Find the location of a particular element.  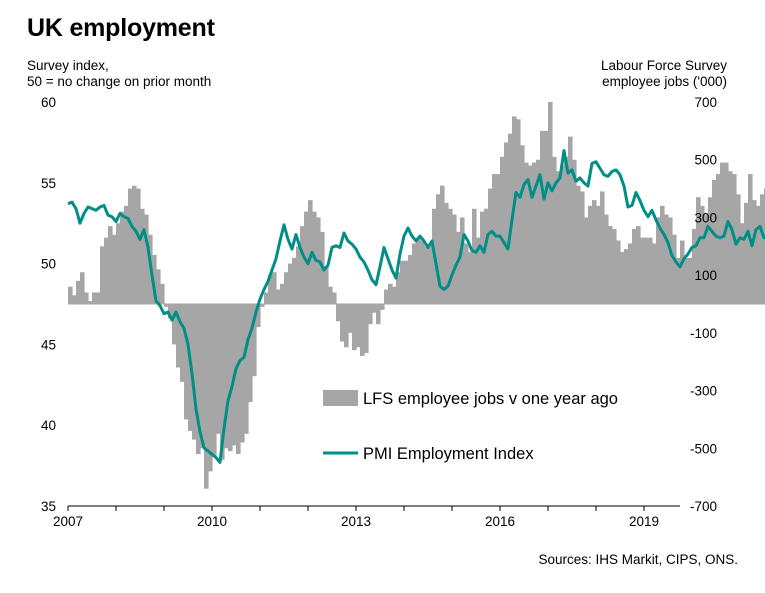

x-tick-label: 2019 is located at coordinates (644, 521).